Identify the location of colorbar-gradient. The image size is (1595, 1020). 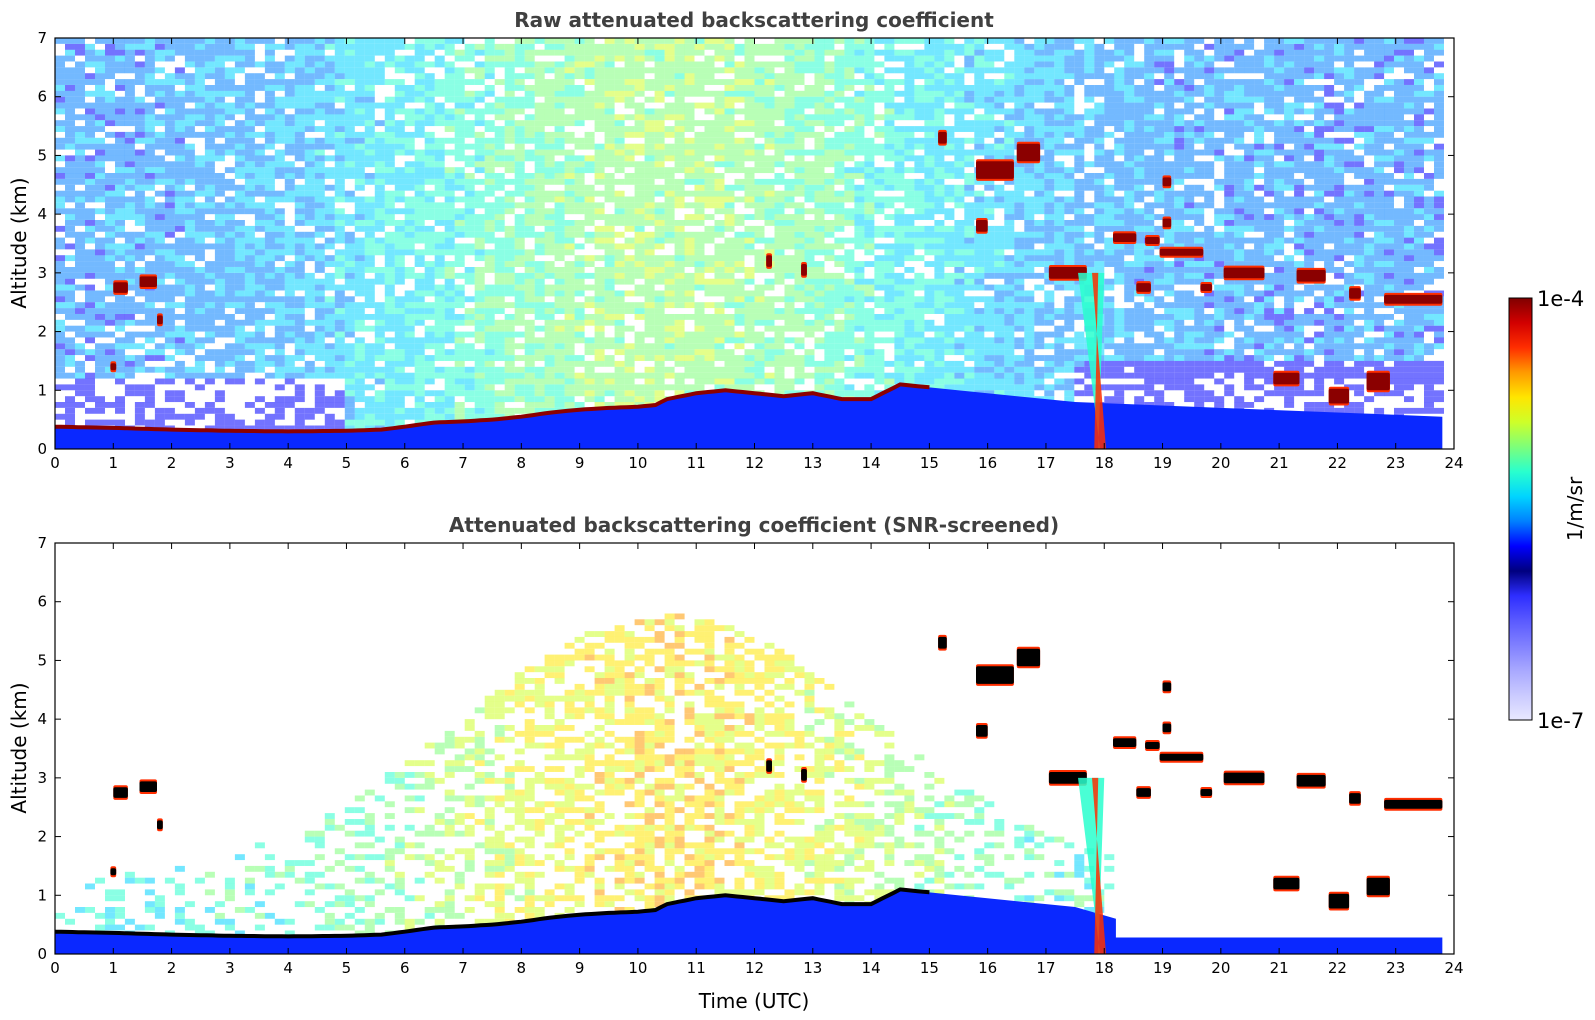
(1520, 509).